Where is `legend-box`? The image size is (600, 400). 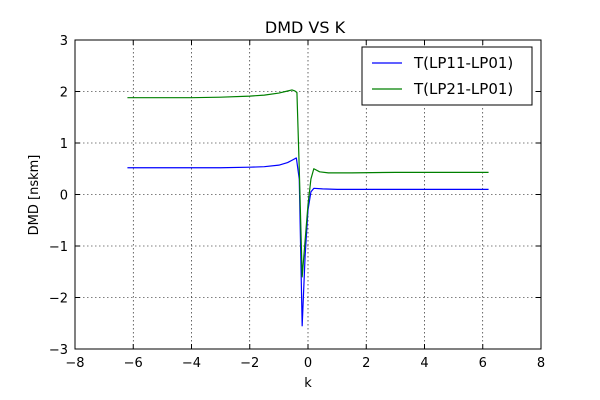 legend-box is located at coordinates (447, 76).